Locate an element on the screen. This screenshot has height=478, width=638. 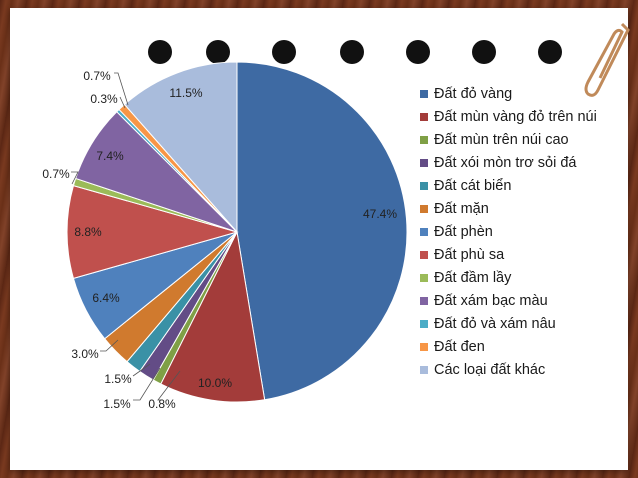
legend-item: Các loại đất khác is located at coordinates (525, 369).